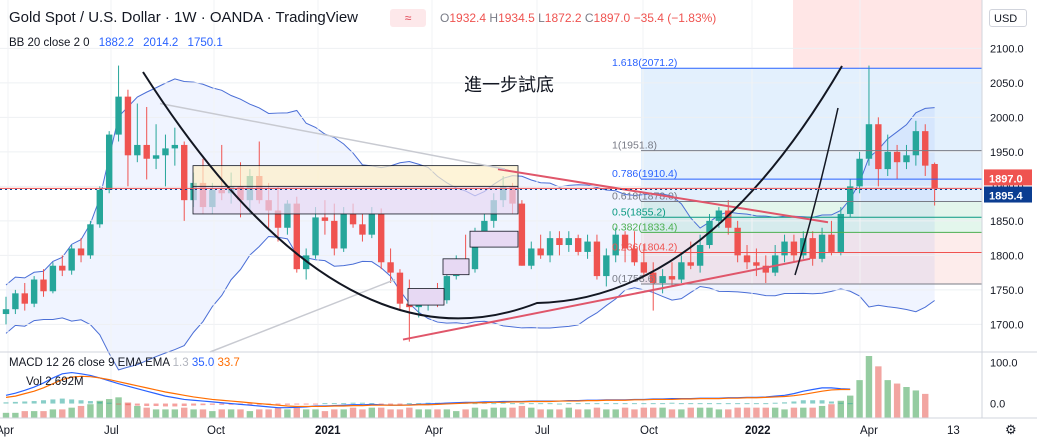  I want to click on macd-line, so click(428, 390).